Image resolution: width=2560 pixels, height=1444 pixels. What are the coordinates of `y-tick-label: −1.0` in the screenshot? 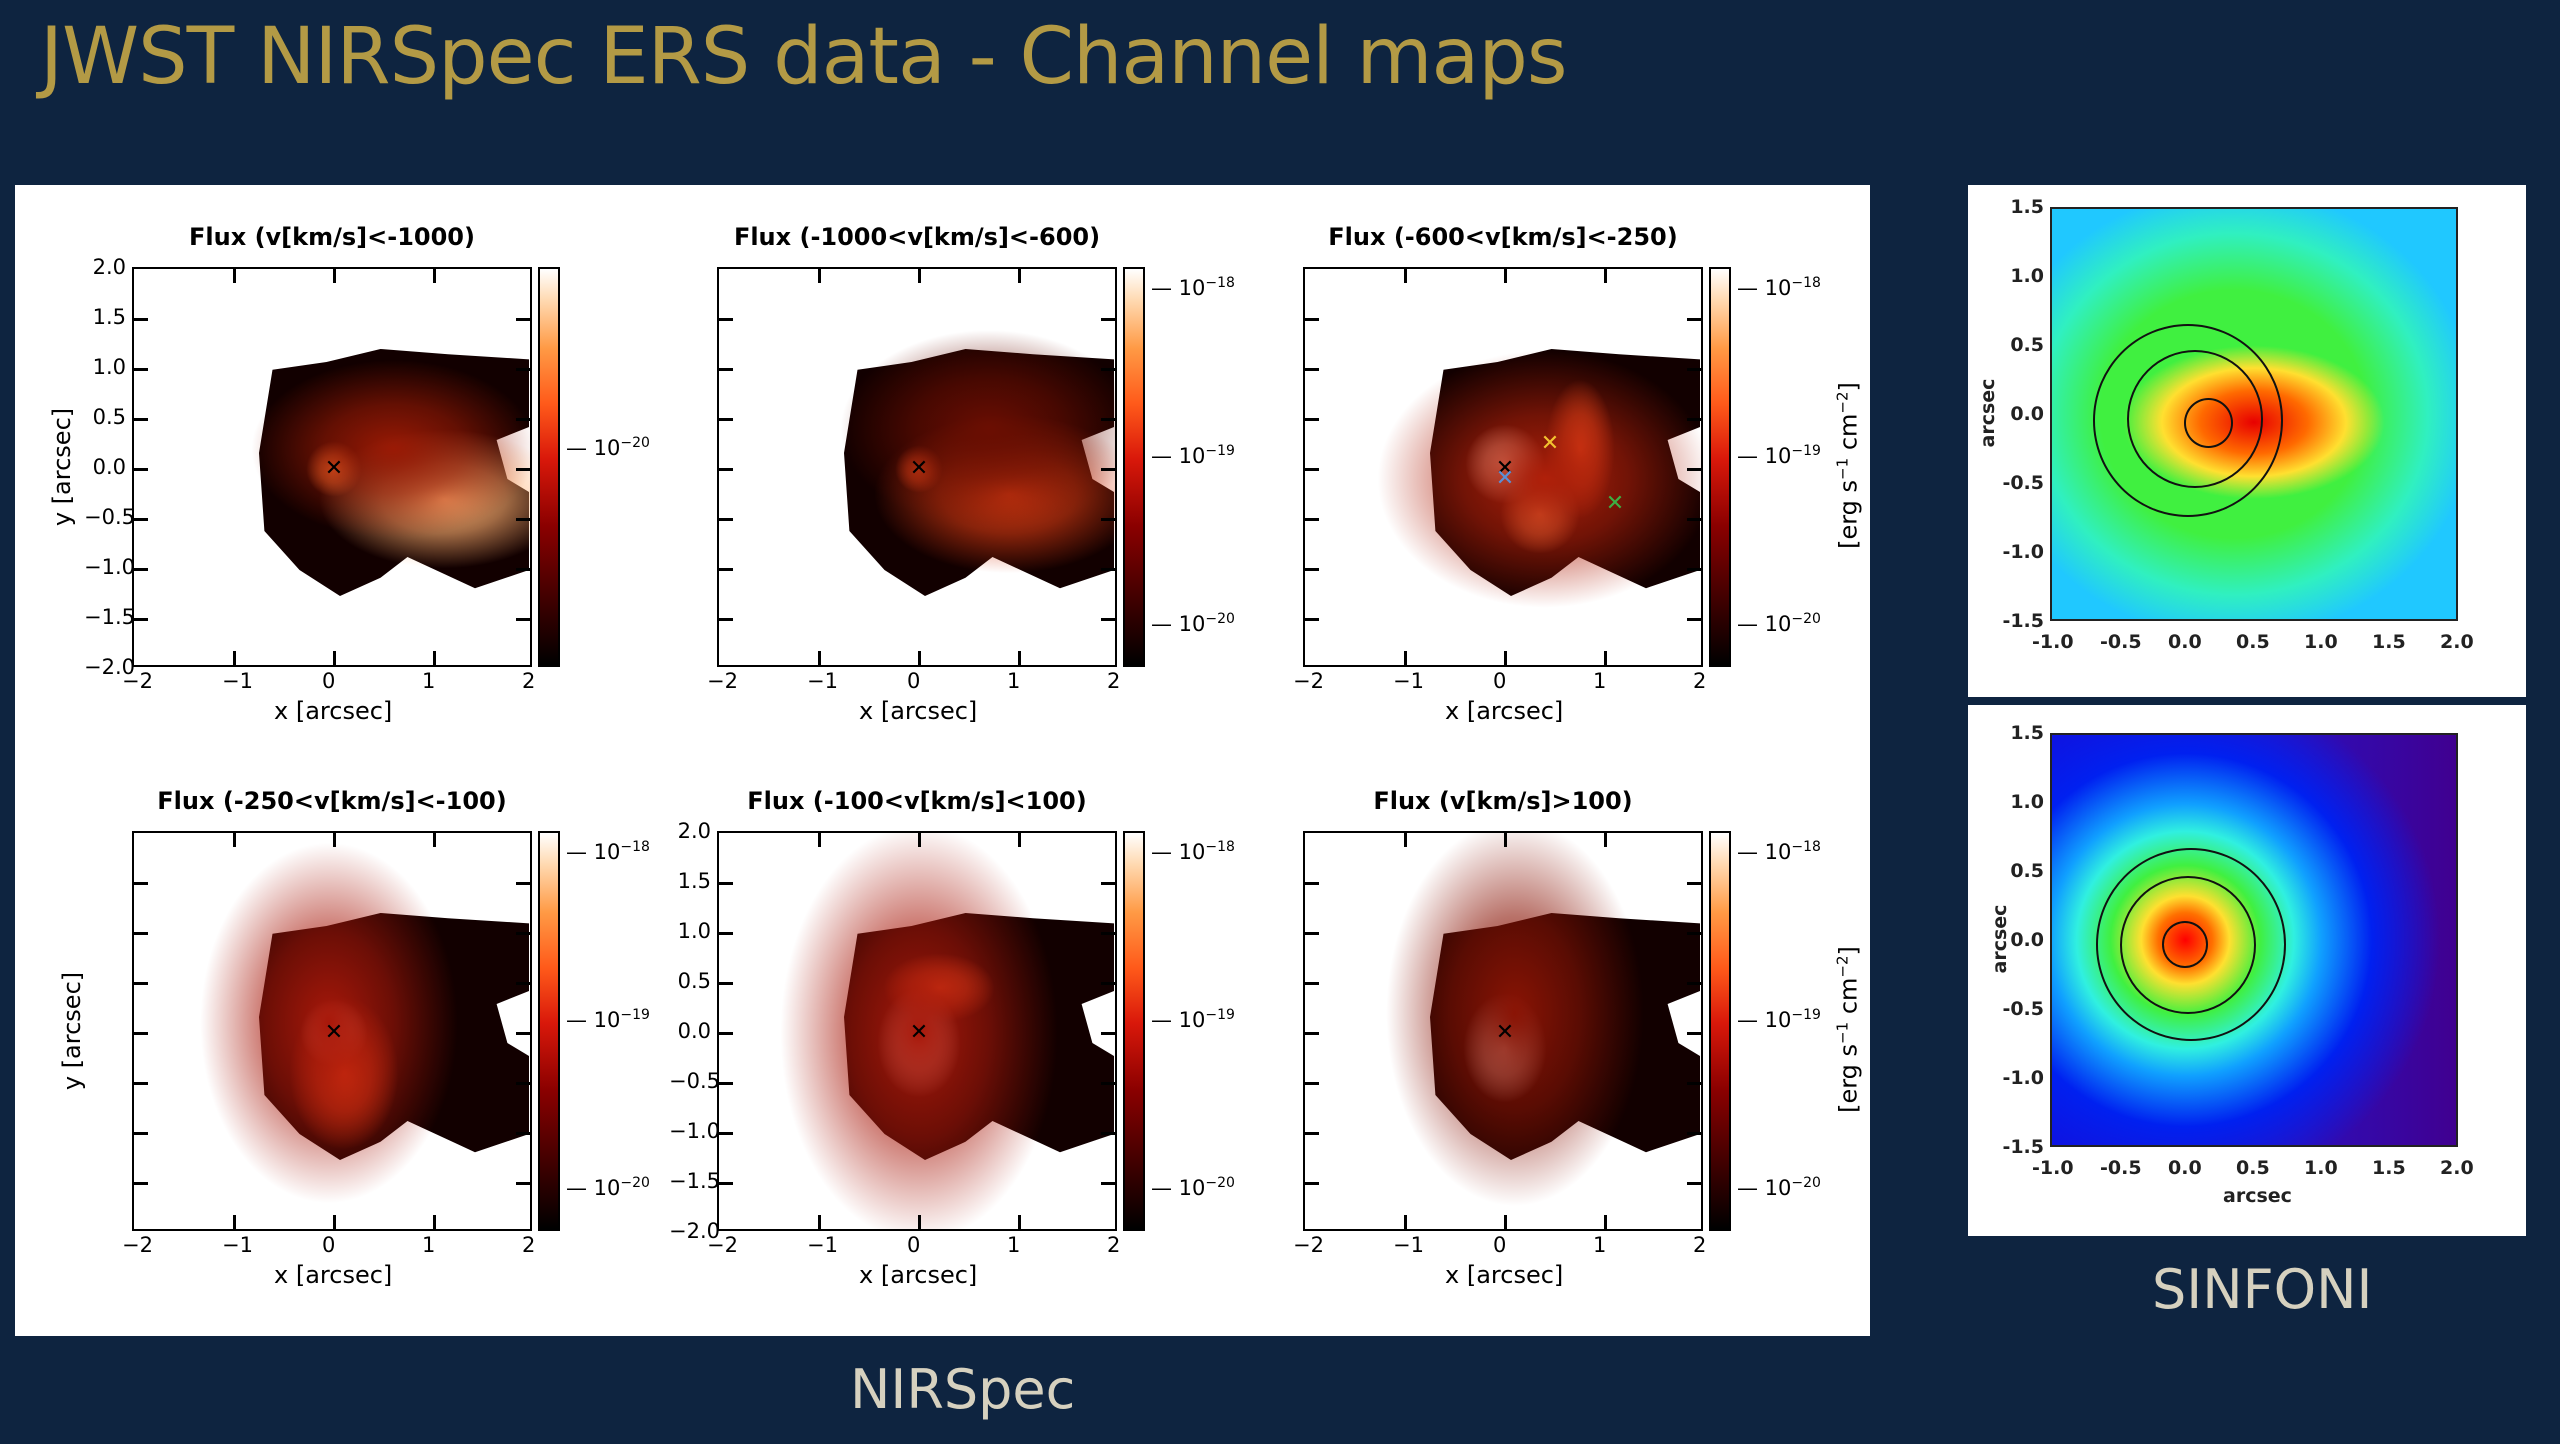 It's located at (109, 567).